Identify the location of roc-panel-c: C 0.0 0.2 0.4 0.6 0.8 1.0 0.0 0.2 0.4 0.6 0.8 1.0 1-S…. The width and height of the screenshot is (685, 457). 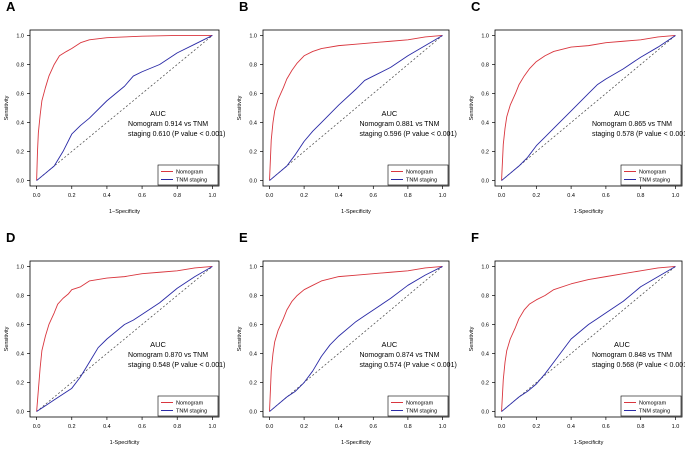
(577, 107).